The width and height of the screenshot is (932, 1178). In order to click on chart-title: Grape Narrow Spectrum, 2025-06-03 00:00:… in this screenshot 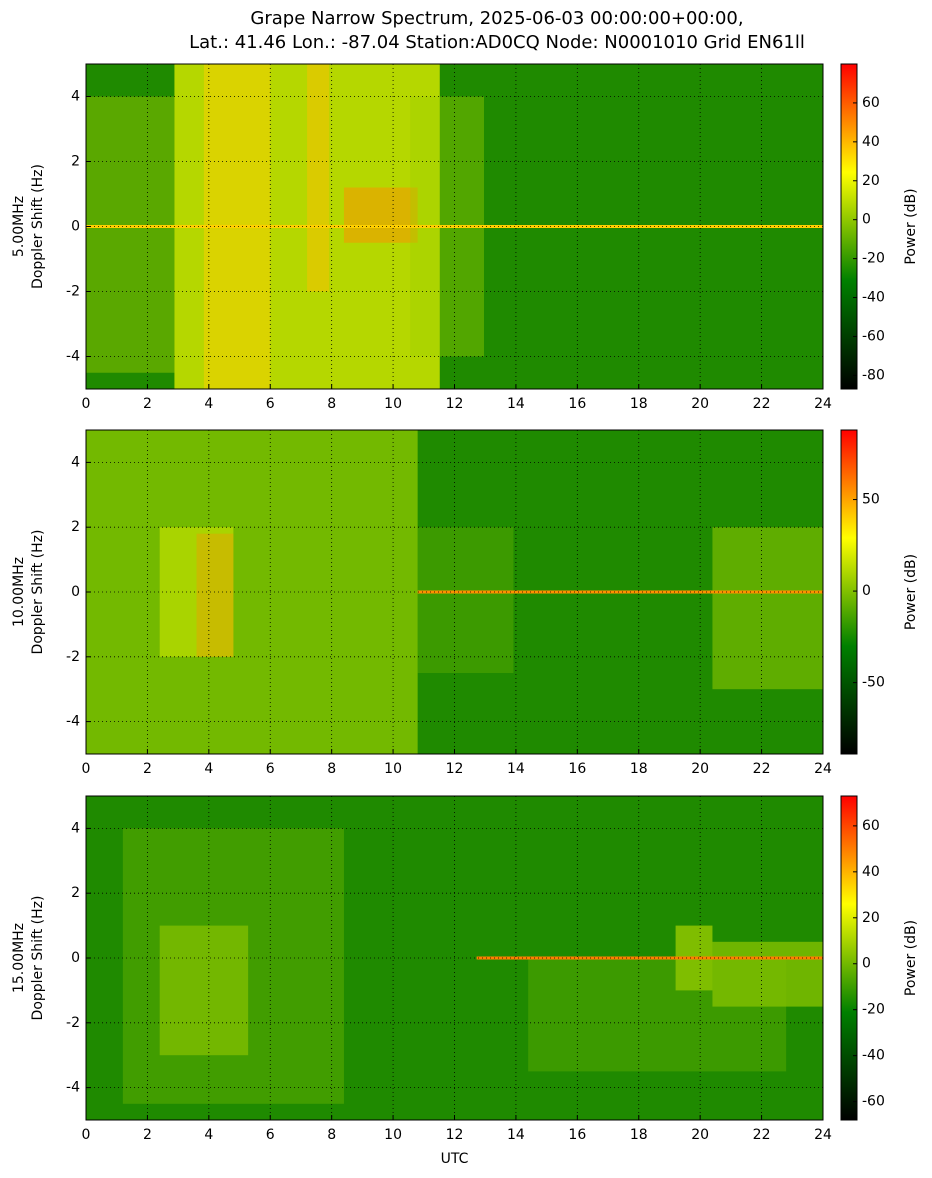, I will do `click(496, 18)`.